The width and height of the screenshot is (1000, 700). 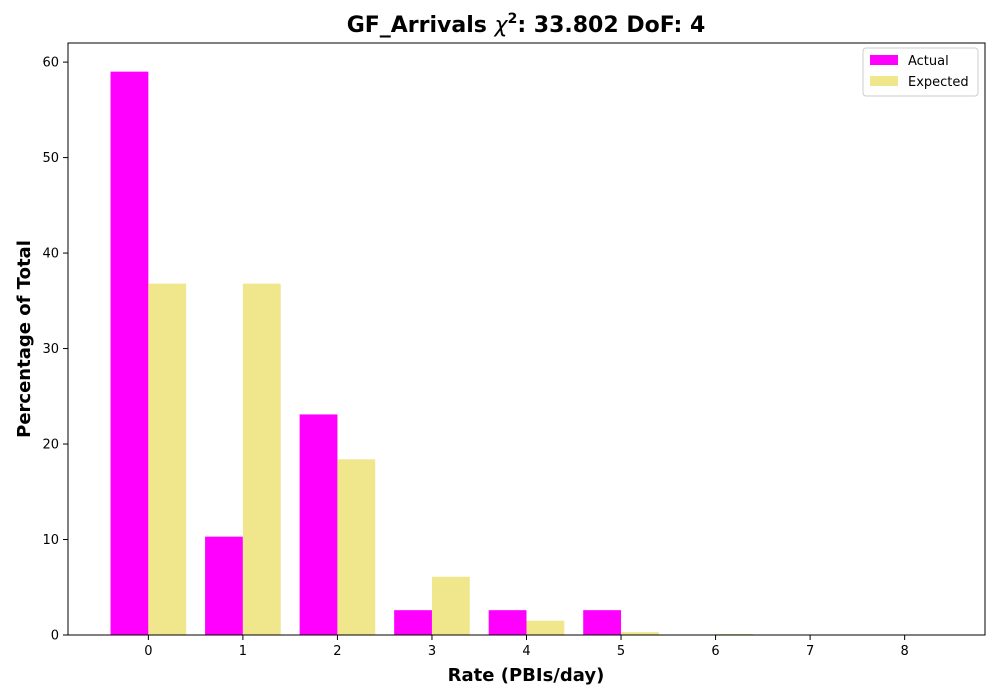 I want to click on x-axis-ticks: 0 1 2 3 4 5 6 7 8, so click(x=526, y=647).